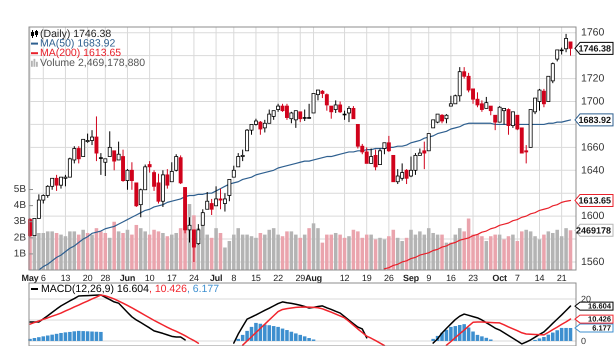 The width and height of the screenshot is (614, 346). I want to click on y-tick-label: 0, so click(583, 341).